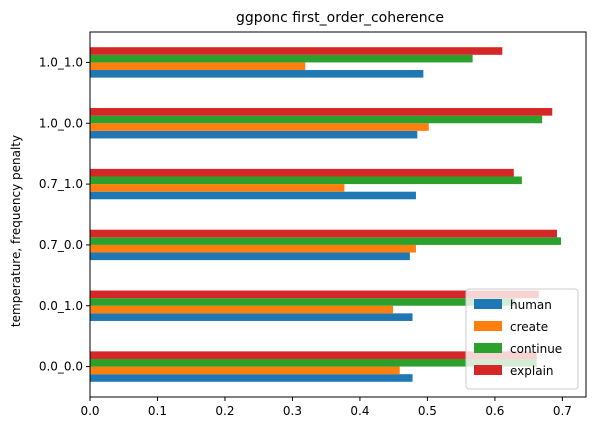 The height and width of the screenshot is (433, 596). Describe the element at coordinates (61, 62) in the screenshot. I see `y-tick-label: 1.0_1.0` at that location.